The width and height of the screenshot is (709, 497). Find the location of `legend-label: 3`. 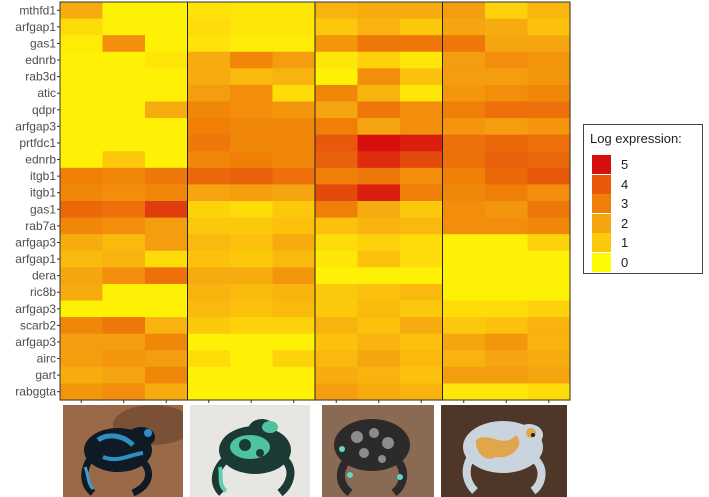

legend-label: 3 is located at coordinates (625, 203).